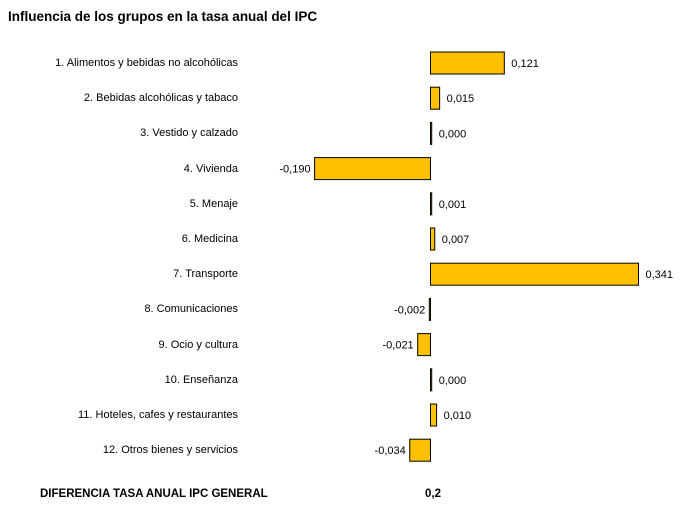  I want to click on category-label: 3. Vestido y calzado, so click(189, 133).